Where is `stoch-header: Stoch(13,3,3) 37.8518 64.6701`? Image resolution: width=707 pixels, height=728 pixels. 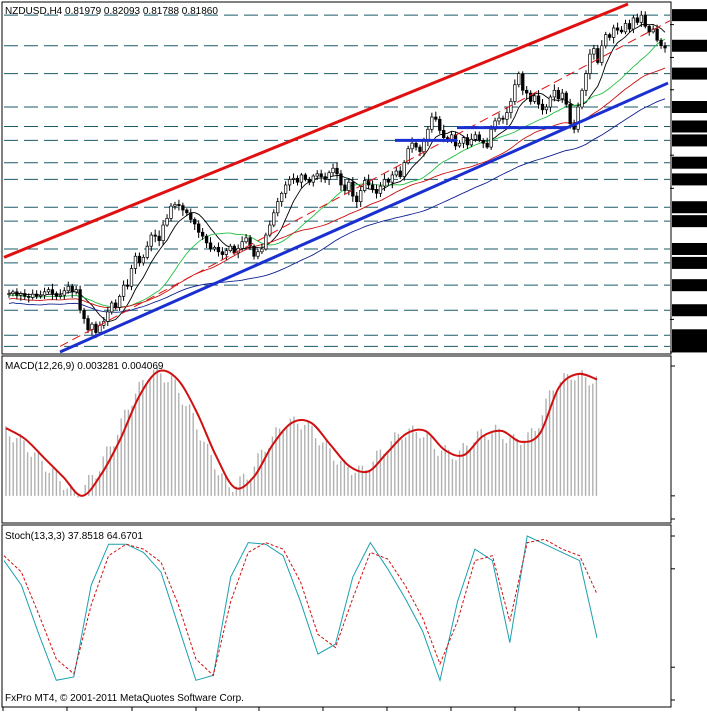
stoch-header: Stoch(13,3,3) 37.8518 64.6701 is located at coordinates (74, 536).